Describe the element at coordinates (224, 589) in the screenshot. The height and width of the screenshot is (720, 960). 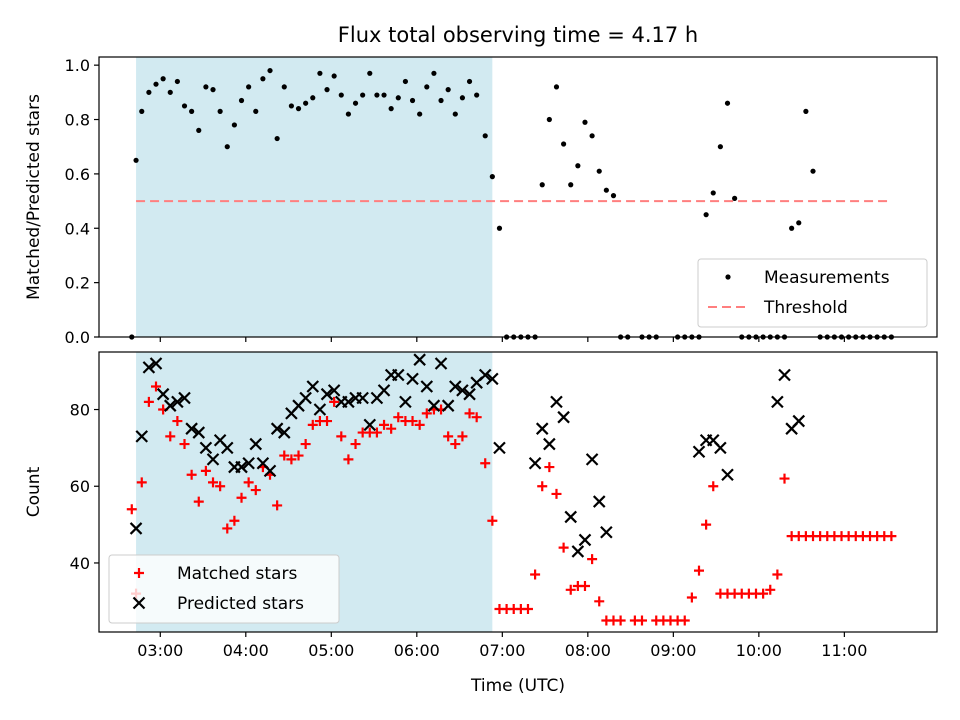
I see `legend-box` at that location.